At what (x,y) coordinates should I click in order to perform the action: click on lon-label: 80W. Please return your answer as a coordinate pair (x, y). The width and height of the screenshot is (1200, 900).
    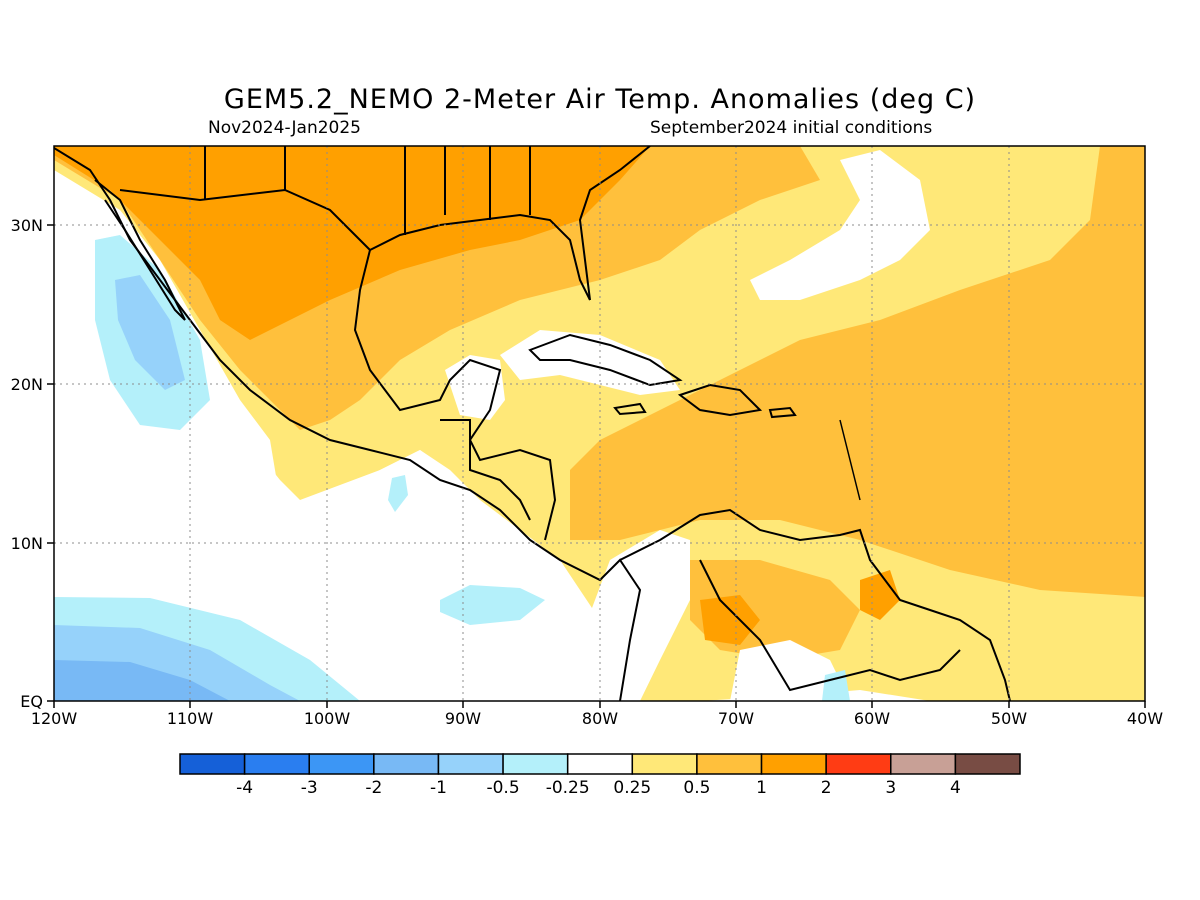
    Looking at the image, I should click on (600, 718).